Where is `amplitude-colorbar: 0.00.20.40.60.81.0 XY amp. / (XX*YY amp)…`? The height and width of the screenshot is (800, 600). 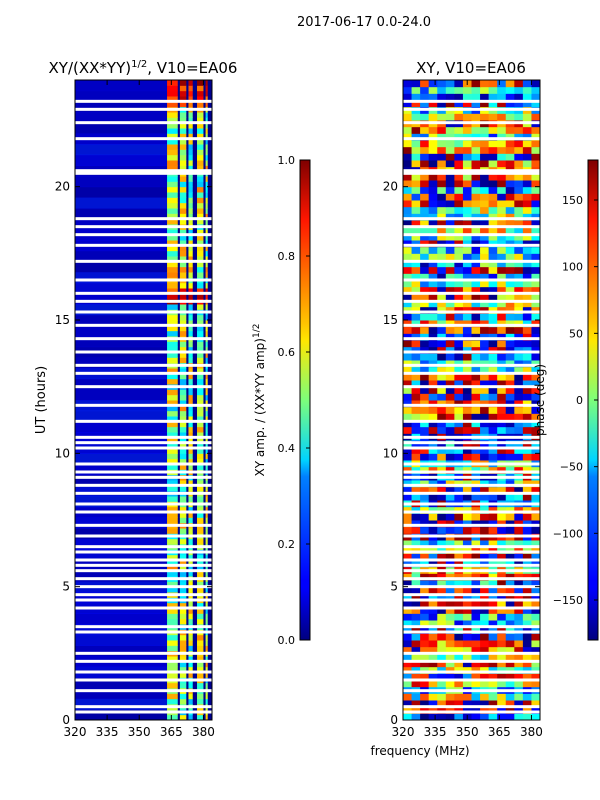
amplitude-colorbar: 0.00.20.40.60.81.0 XY amp. / (XX*YY amp)… is located at coordinates (281, 400).